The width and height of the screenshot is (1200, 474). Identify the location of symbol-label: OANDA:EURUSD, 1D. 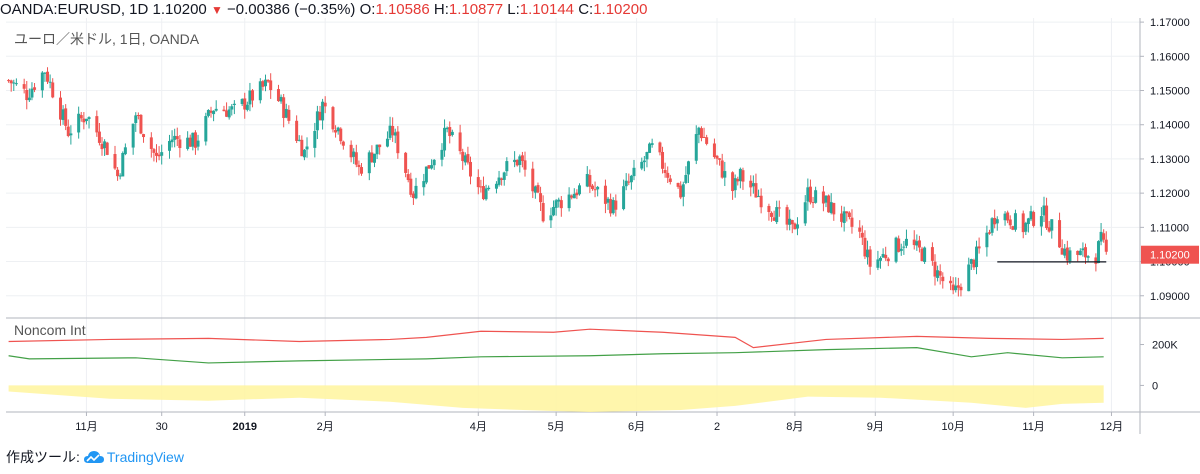
(74, 9).